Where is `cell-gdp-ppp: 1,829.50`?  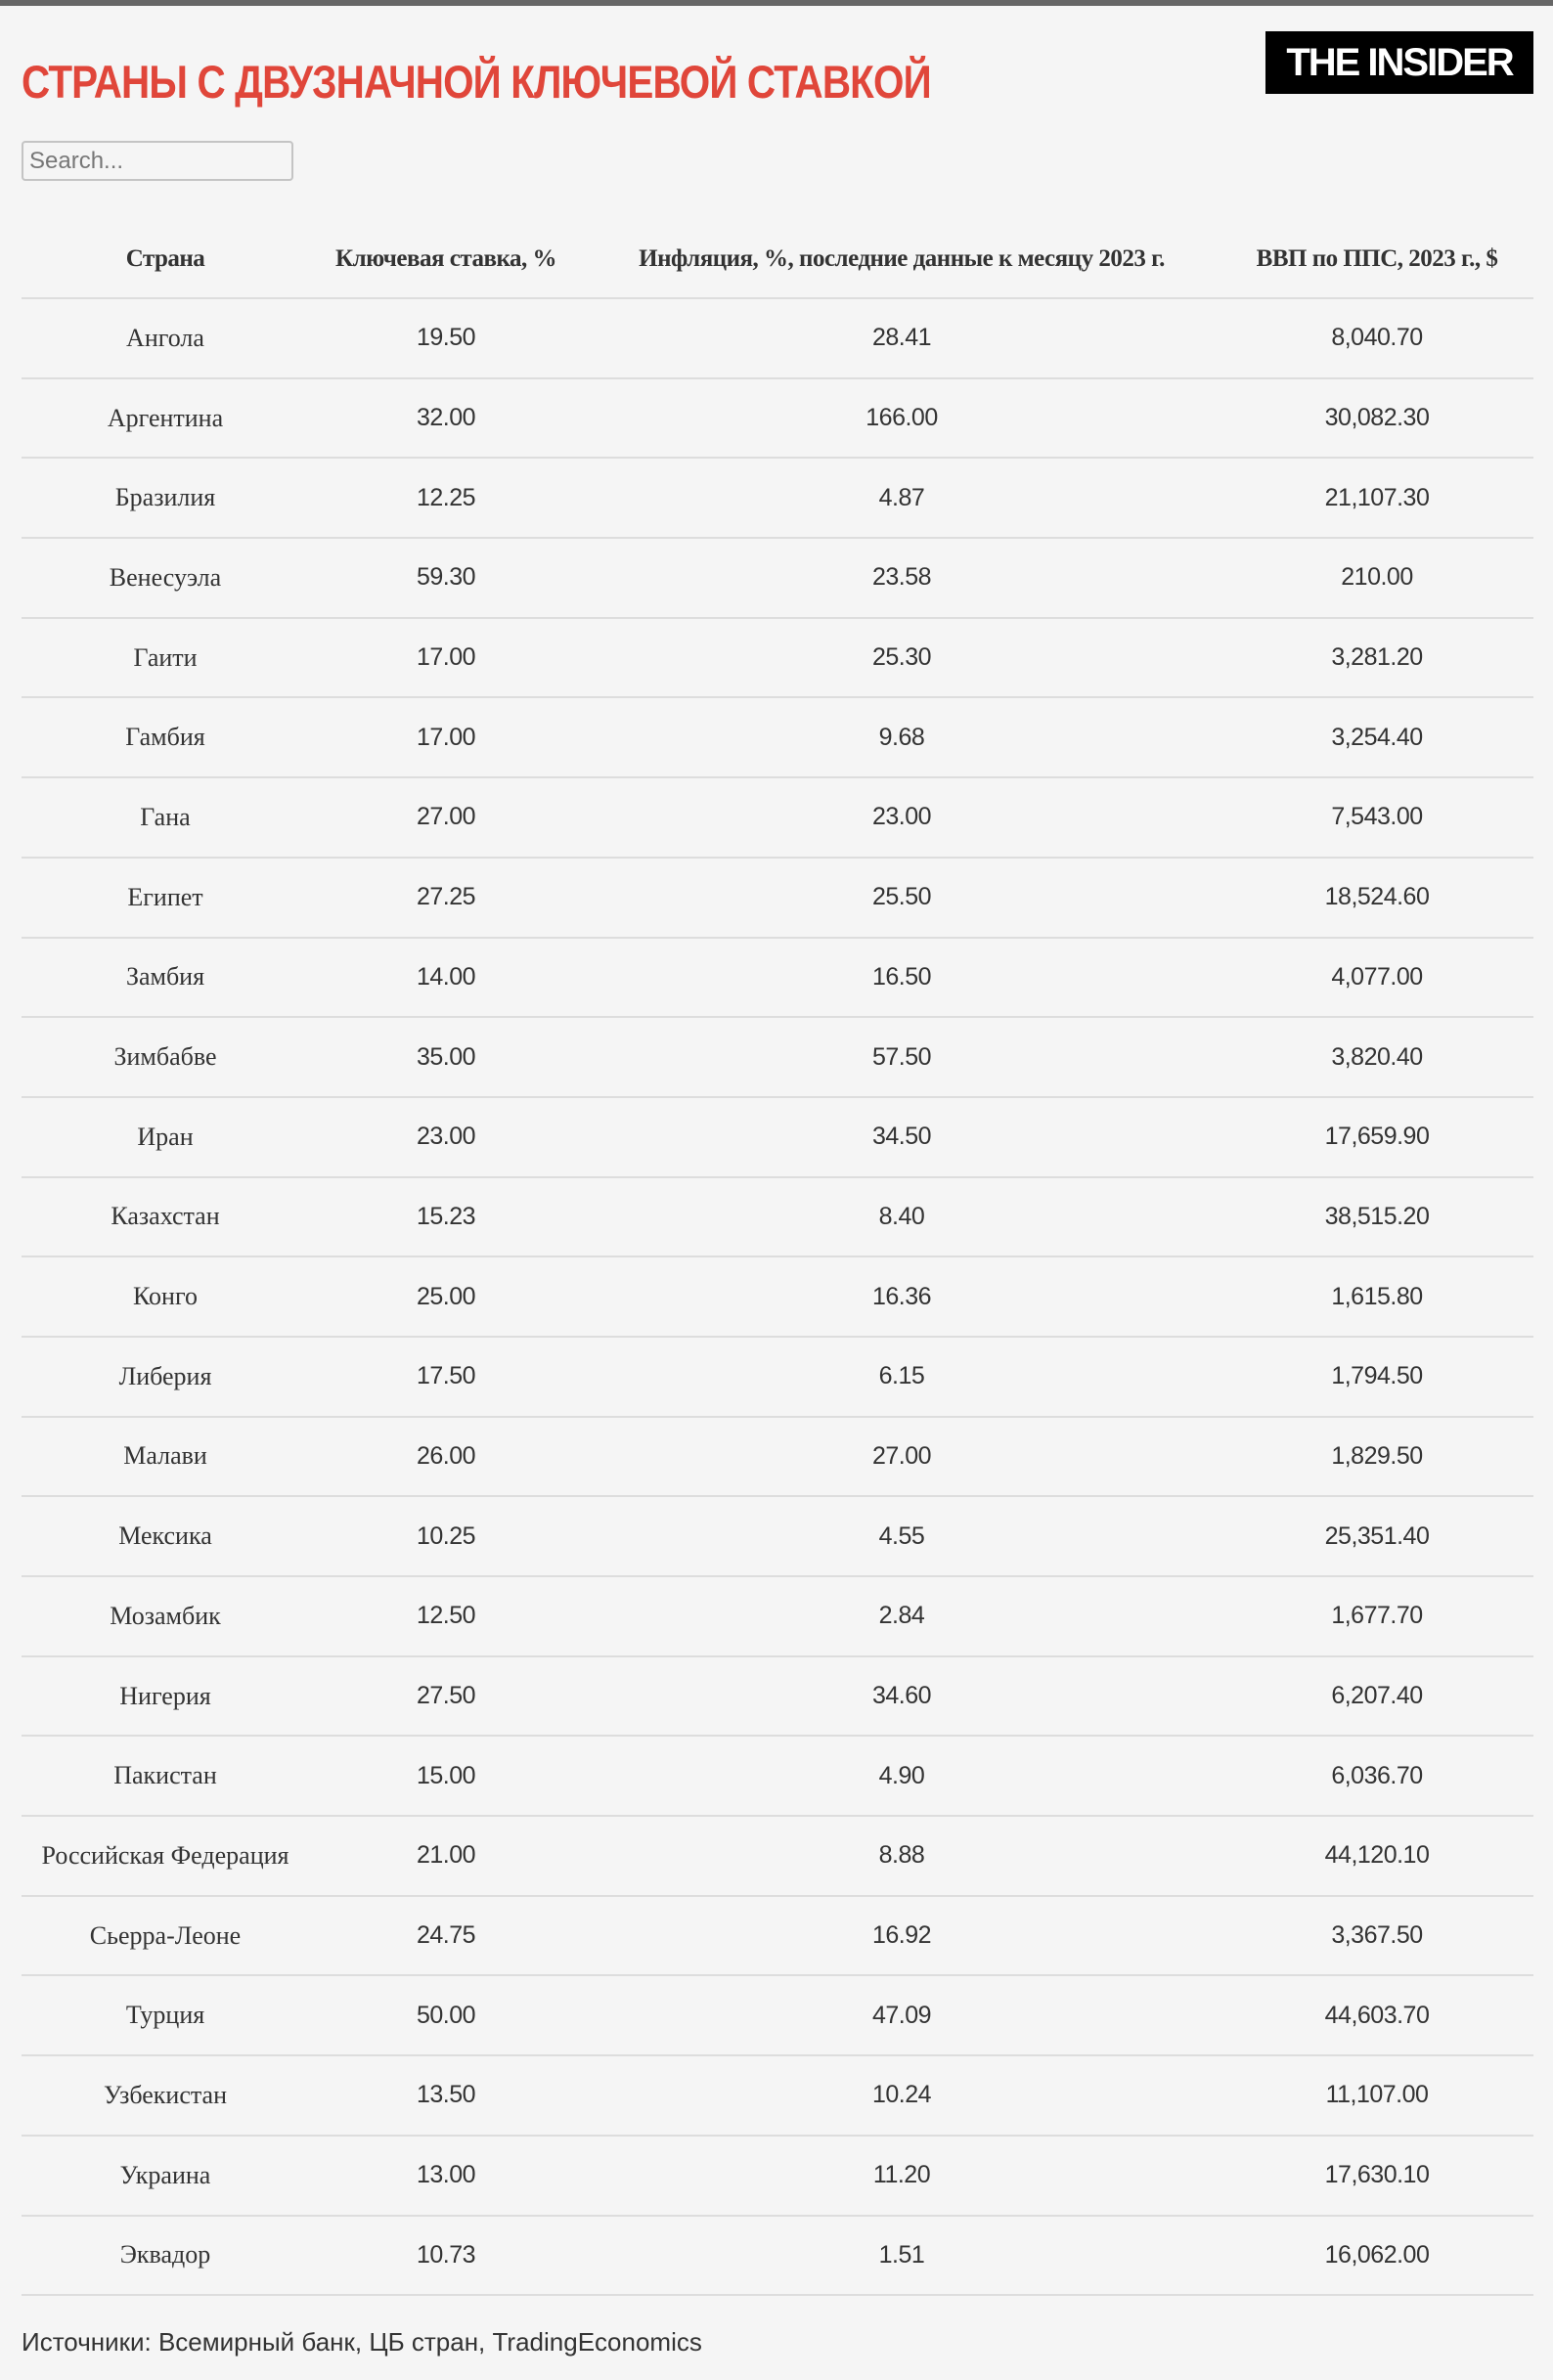
cell-gdp-ppp: 1,829.50 is located at coordinates (1376, 1457).